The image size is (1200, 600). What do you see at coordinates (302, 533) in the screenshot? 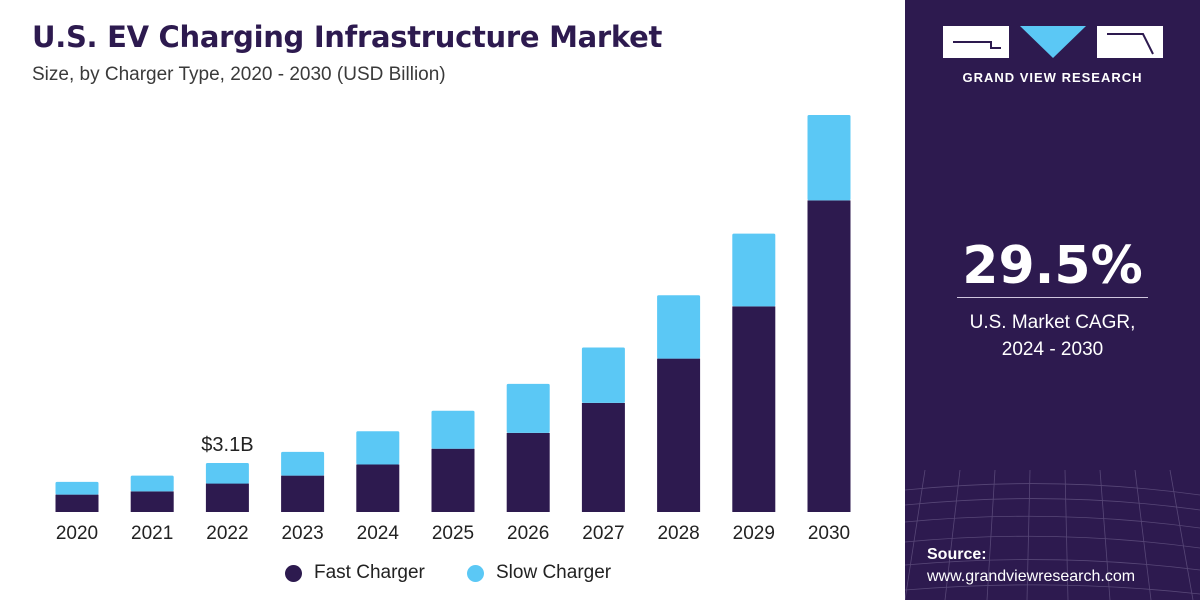
I see `x-tick-label-2023: 2023` at bounding box center [302, 533].